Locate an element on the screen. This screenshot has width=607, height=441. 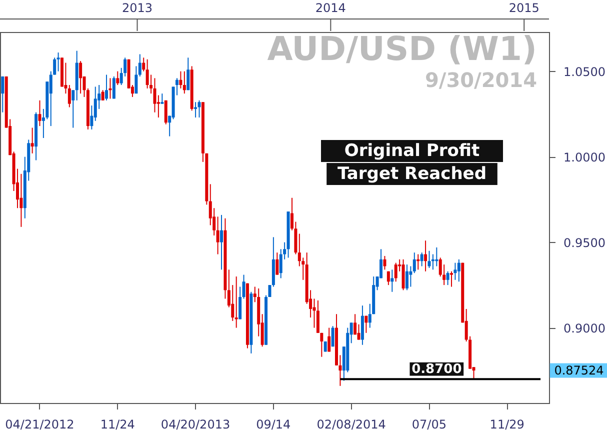
x-tick-label: 11/24 is located at coordinates (117, 425).